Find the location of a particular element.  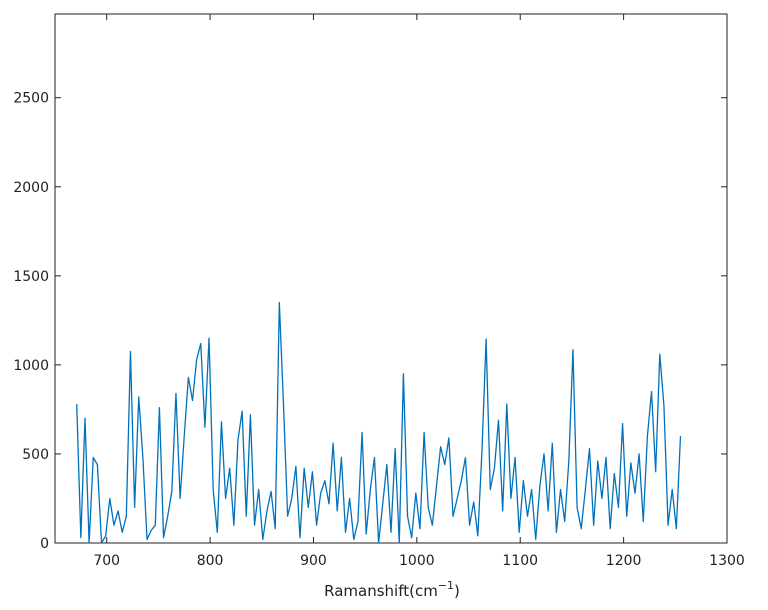

x-axis-label: Ramanshift(cm−1) is located at coordinates (392, 589).